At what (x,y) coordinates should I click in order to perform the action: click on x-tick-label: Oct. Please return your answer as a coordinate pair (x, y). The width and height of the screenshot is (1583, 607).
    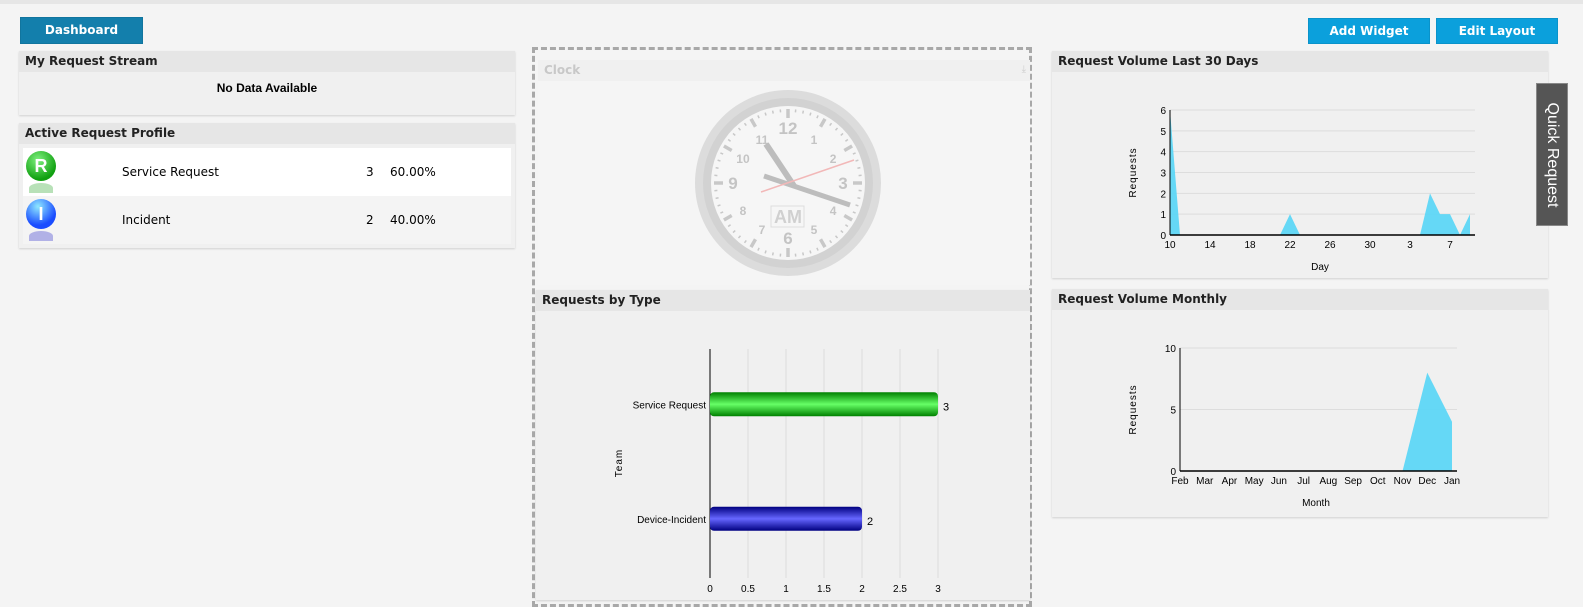
    Looking at the image, I should click on (1378, 481).